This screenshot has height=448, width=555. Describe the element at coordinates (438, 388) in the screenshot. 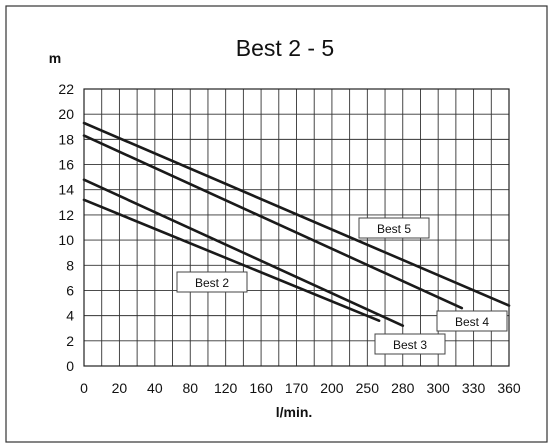

I see `x-tick-label: 300` at that location.